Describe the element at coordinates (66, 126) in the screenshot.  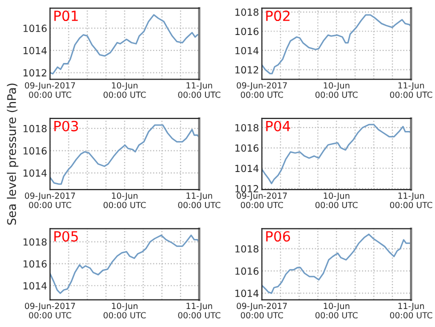
I see `chart-title: P03` at that location.